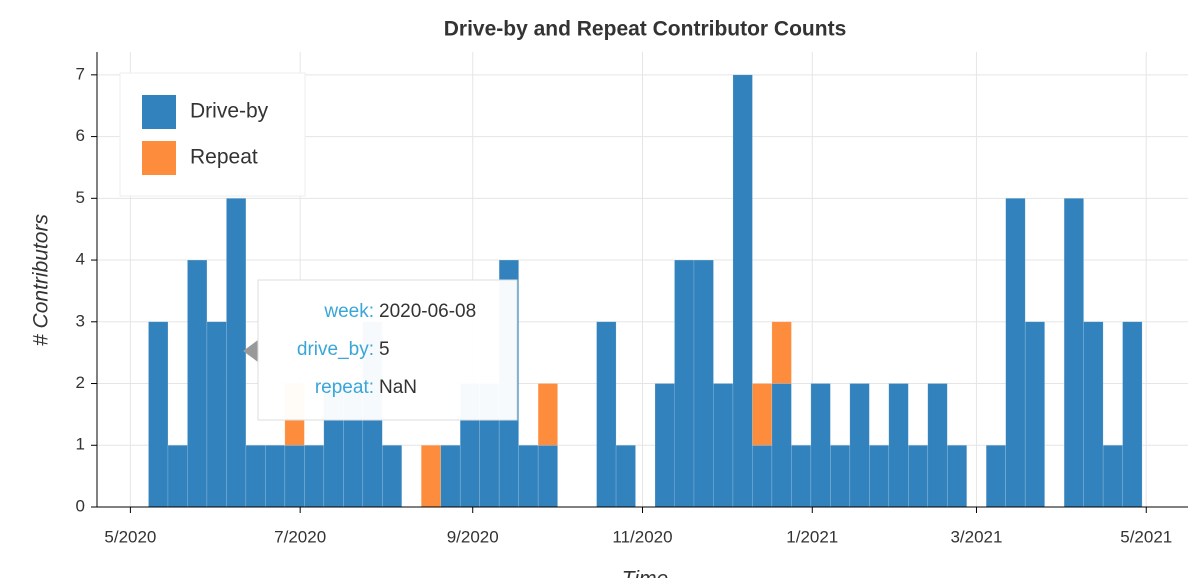  What do you see at coordinates (80, 197) in the screenshot?
I see `y-tick-label: 5` at bounding box center [80, 197].